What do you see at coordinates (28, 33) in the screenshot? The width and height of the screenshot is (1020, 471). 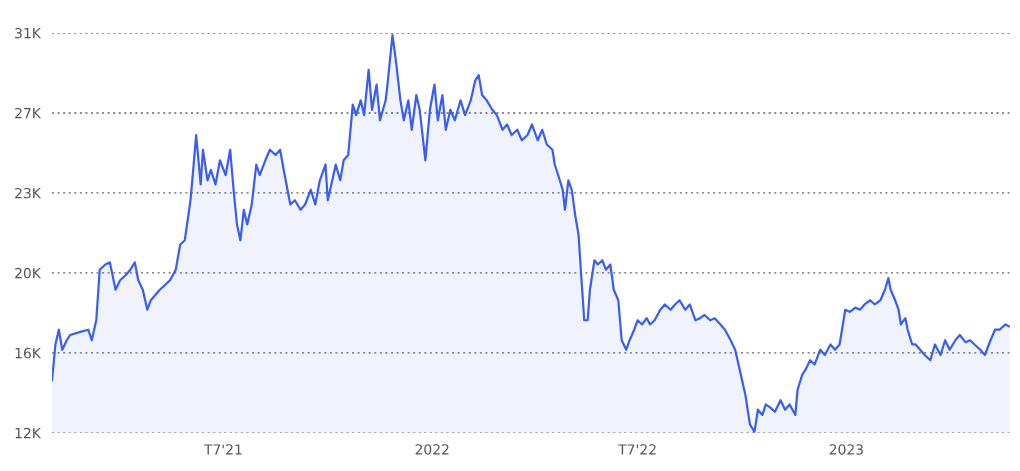 I see `y-tick-label: 31K` at bounding box center [28, 33].